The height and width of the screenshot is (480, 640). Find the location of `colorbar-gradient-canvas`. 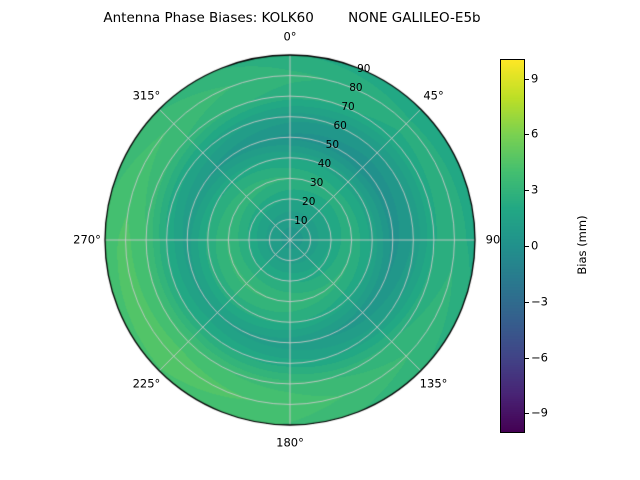

colorbar-gradient-canvas is located at coordinates (512, 246).